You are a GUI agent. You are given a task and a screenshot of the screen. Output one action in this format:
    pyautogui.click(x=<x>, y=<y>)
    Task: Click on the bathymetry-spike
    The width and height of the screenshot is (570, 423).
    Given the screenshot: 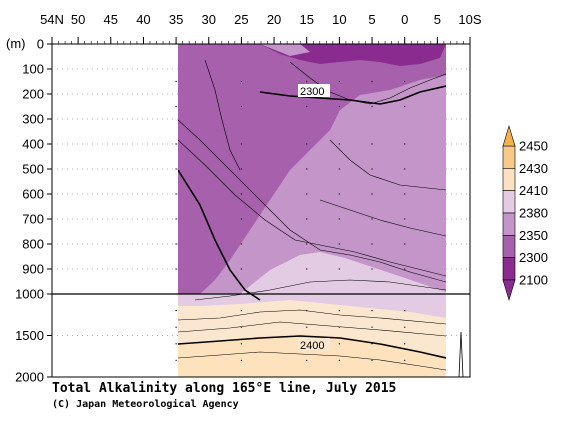 What is the action you would take?
    pyautogui.click(x=461, y=354)
    